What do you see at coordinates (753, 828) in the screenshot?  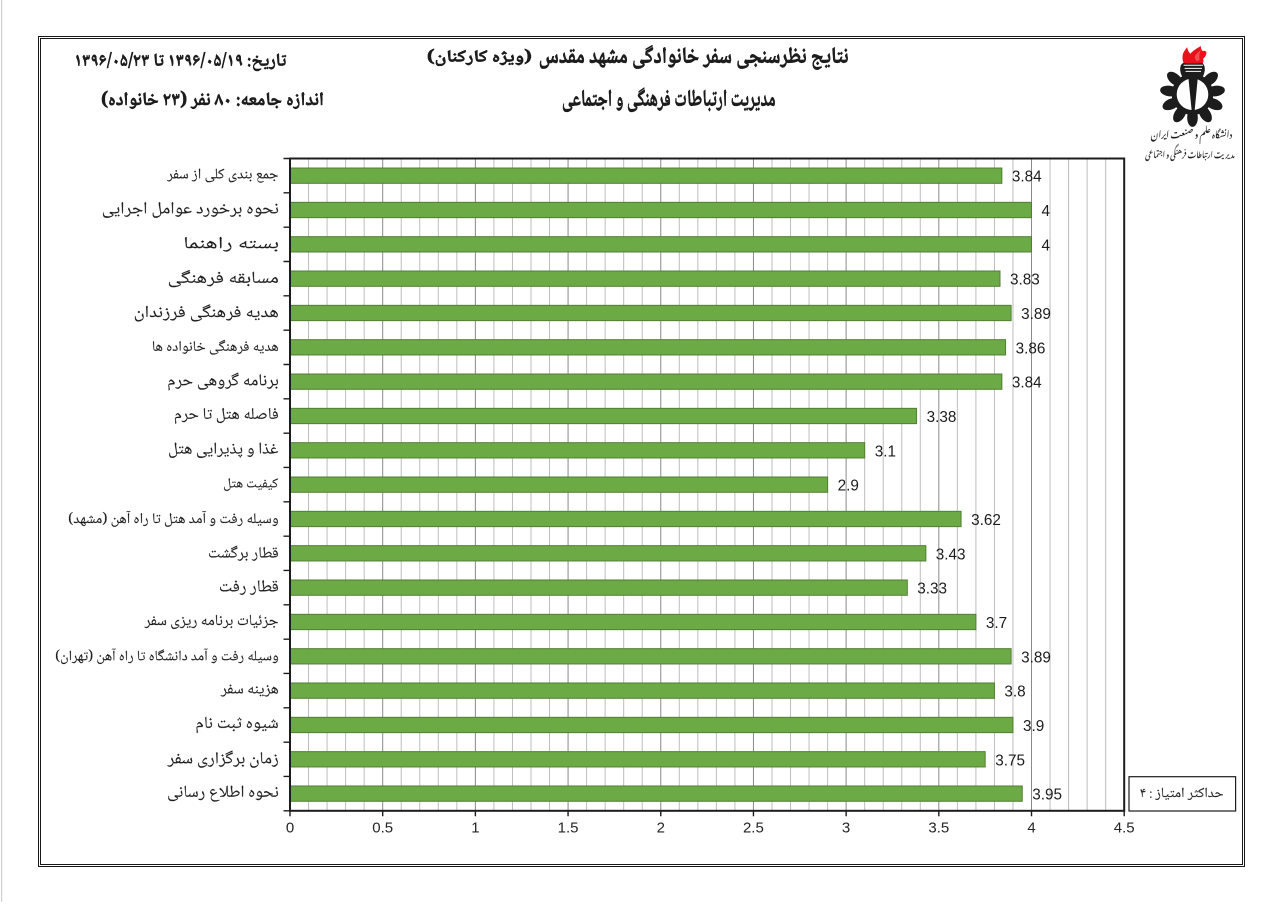 I see `svg-text: 2.5` at bounding box center [753, 828].